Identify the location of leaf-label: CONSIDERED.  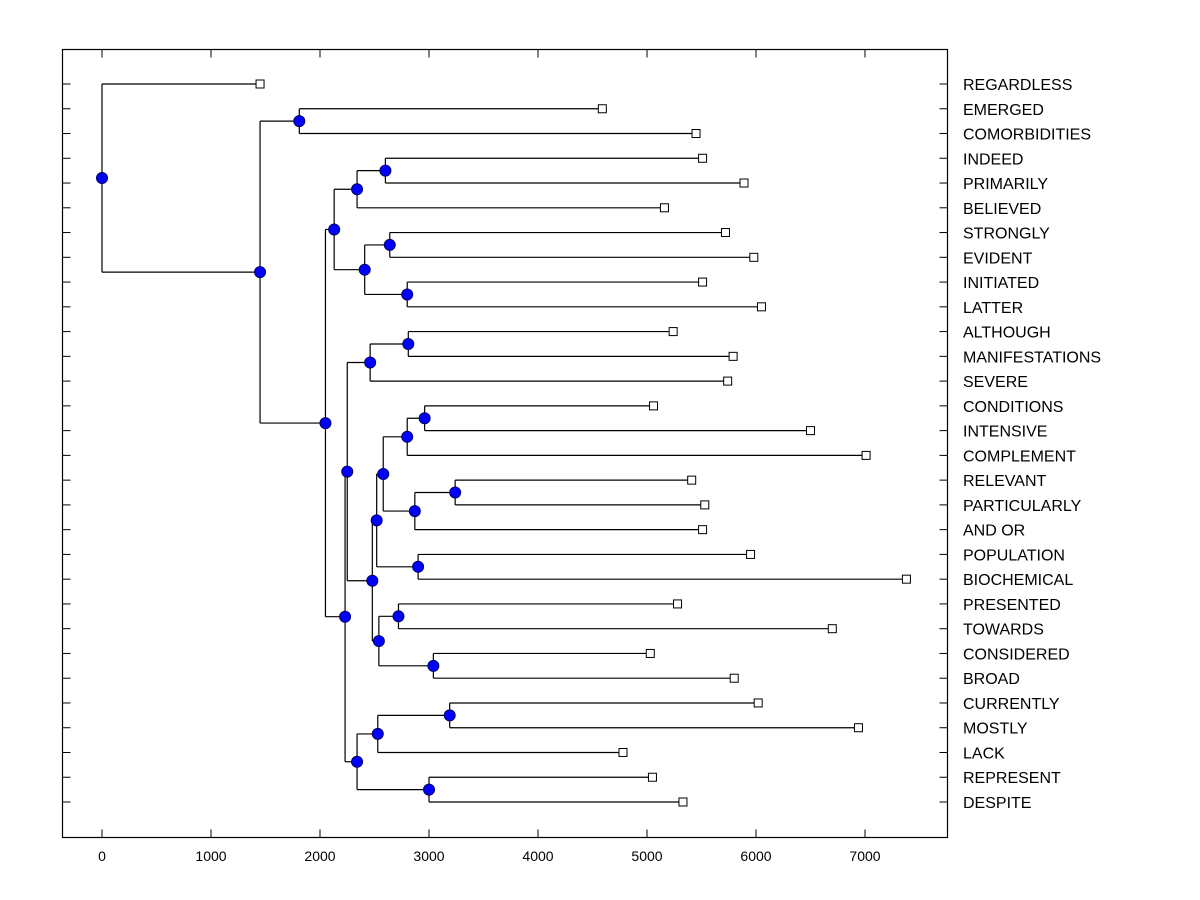
(1016, 654).